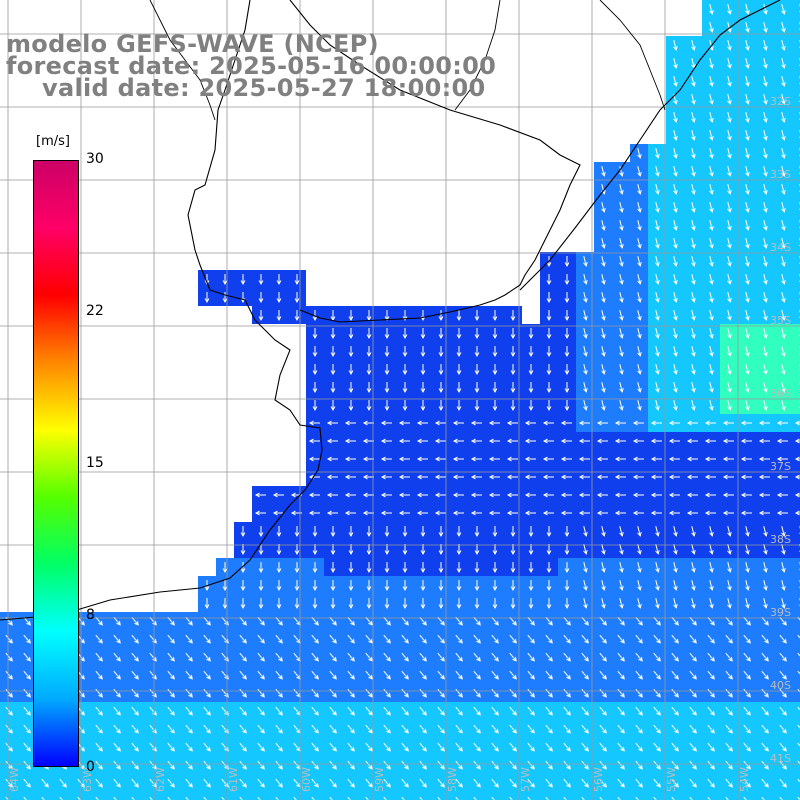 Image resolution: width=800 pixels, height=800 pixels. I want to click on lat-label: 34S, so click(780, 247).